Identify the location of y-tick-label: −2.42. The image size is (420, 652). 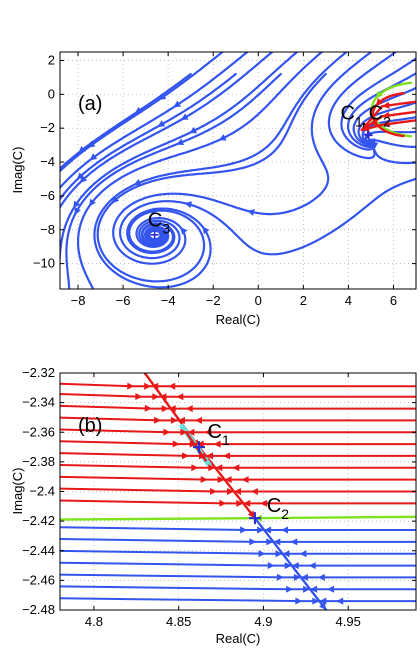
(38, 520).